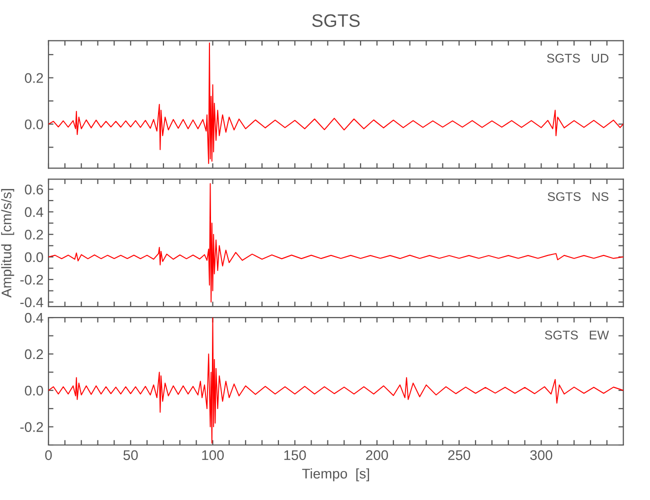 The image size is (650, 500). Describe the element at coordinates (459, 455) in the screenshot. I see `x-tick-label: 250` at that location.